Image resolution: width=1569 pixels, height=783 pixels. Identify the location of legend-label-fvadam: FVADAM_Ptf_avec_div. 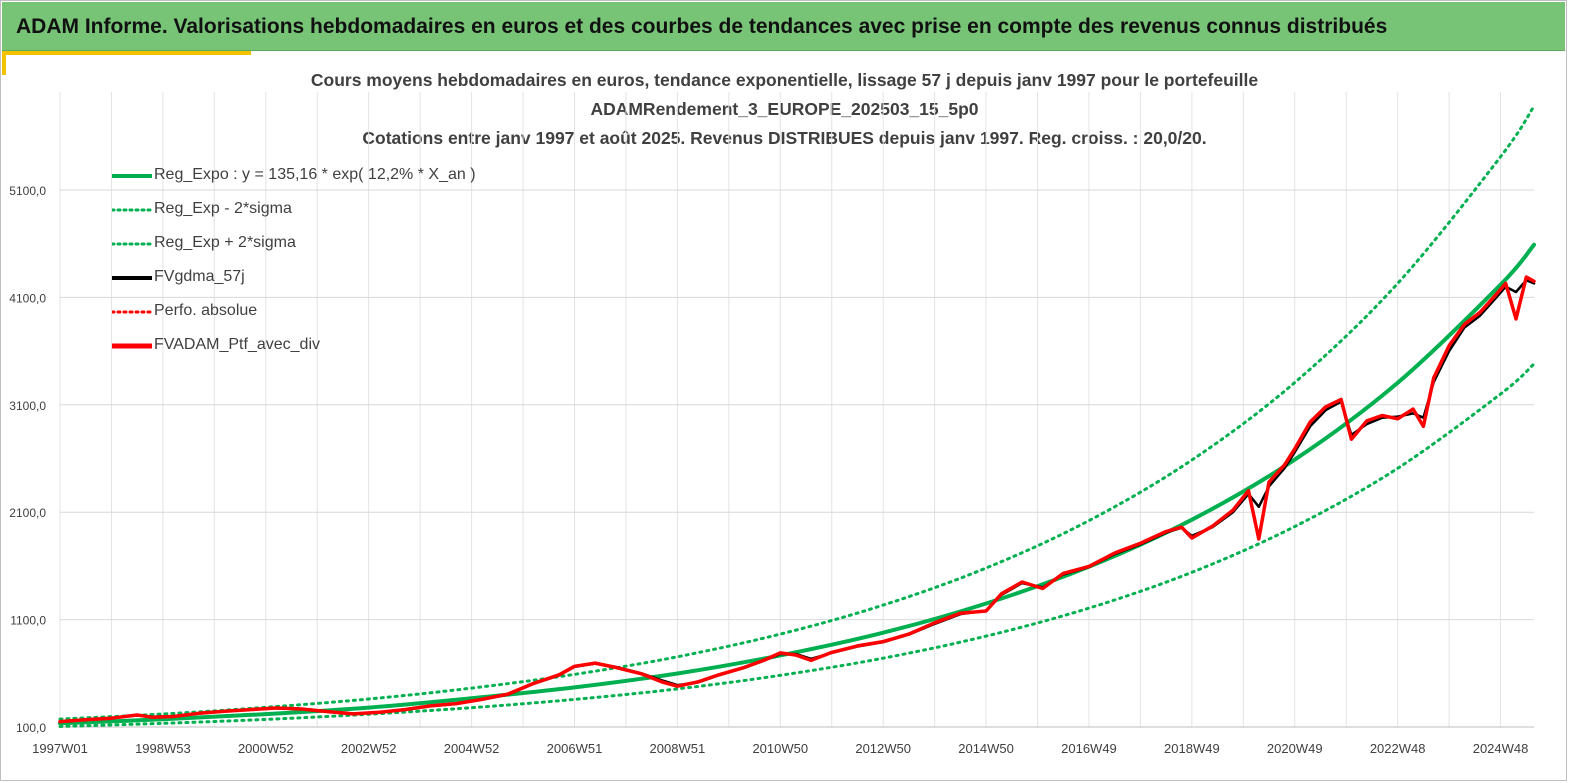
(237, 344).